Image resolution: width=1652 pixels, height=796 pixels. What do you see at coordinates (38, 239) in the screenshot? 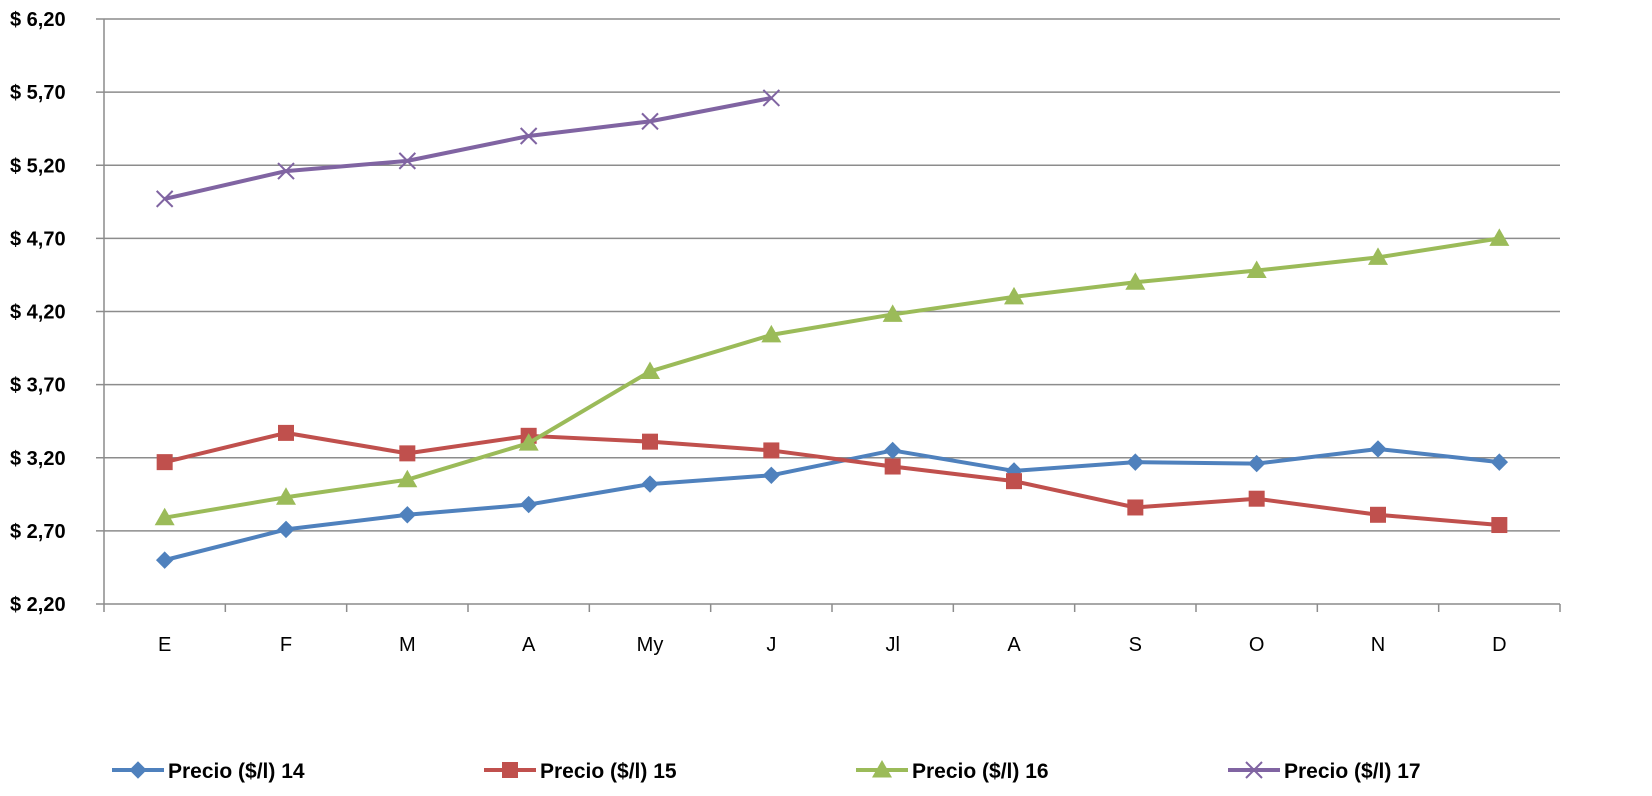
I see `y-tick-label: $ 4,70` at bounding box center [38, 239].